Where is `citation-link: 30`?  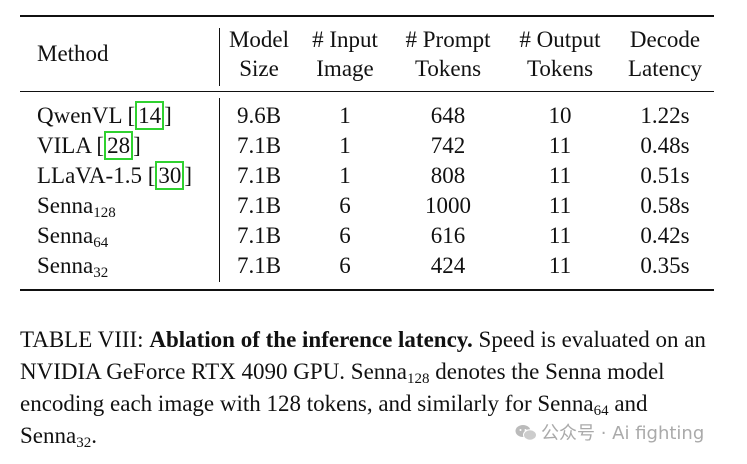
citation-link: 30 is located at coordinates (170, 175).